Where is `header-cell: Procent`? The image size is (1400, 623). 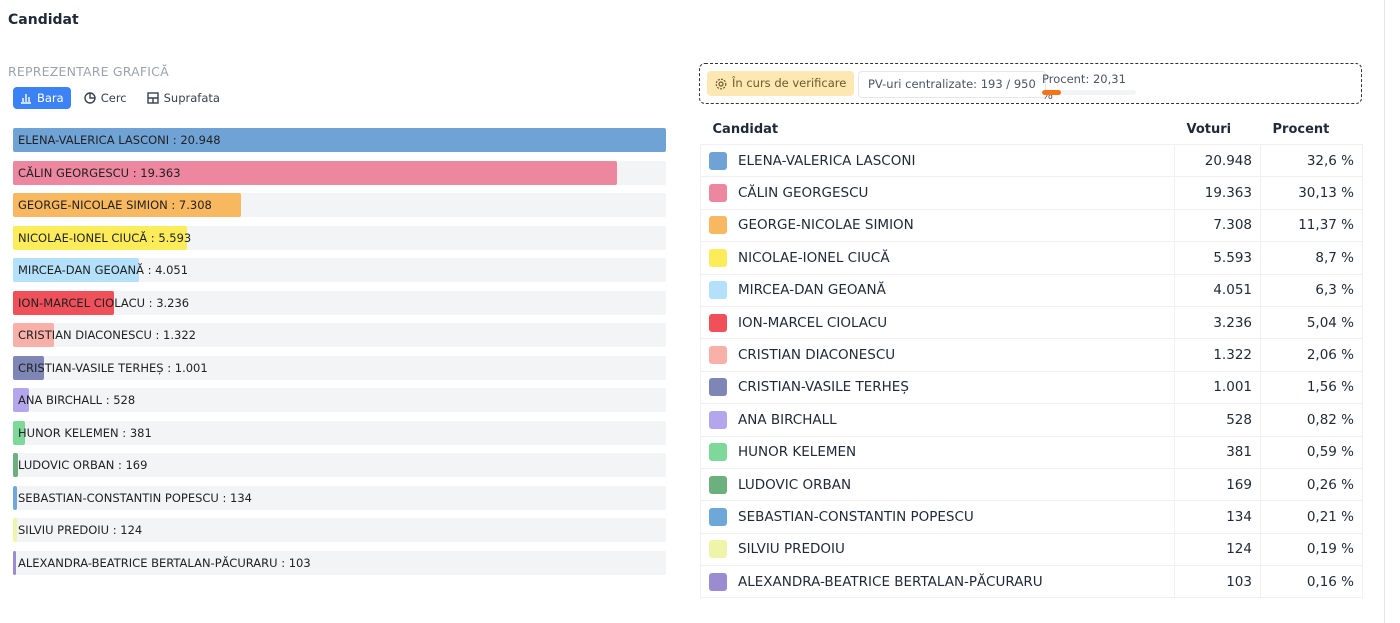
header-cell: Procent is located at coordinates (1301, 129).